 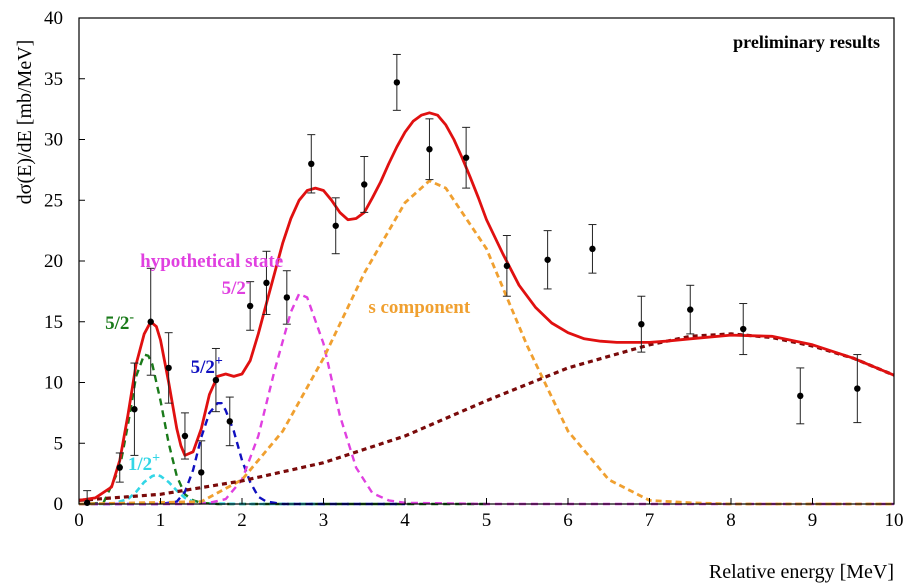 I want to click on annotation-text: hypothetical state, so click(x=211, y=261).